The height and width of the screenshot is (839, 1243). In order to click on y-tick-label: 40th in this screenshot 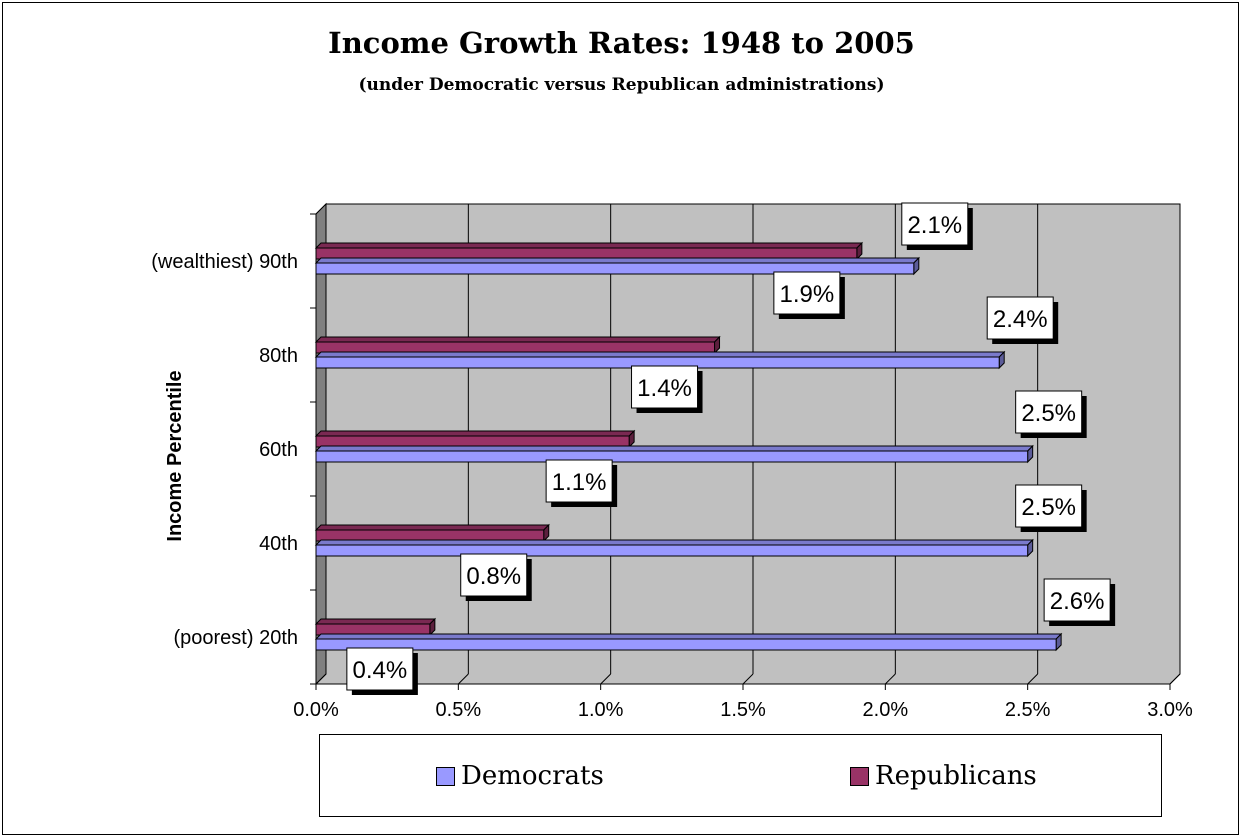, I will do `click(278, 544)`.